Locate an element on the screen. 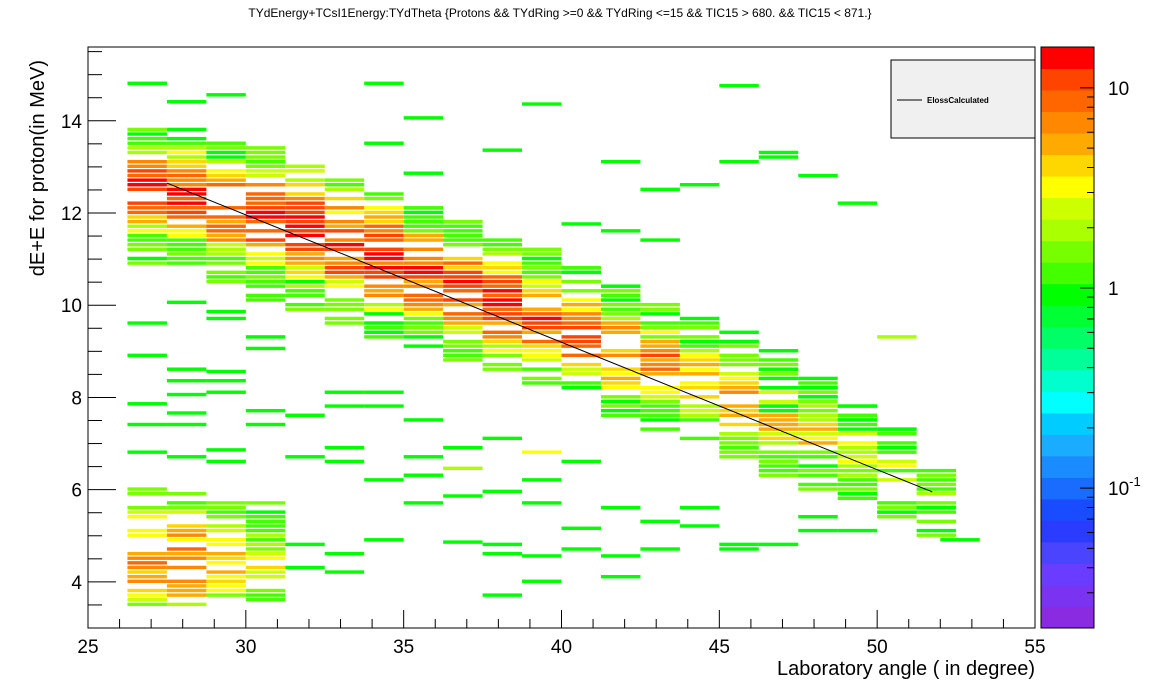 The width and height of the screenshot is (1150, 695). y-tick-label: 6 is located at coordinates (76, 491).